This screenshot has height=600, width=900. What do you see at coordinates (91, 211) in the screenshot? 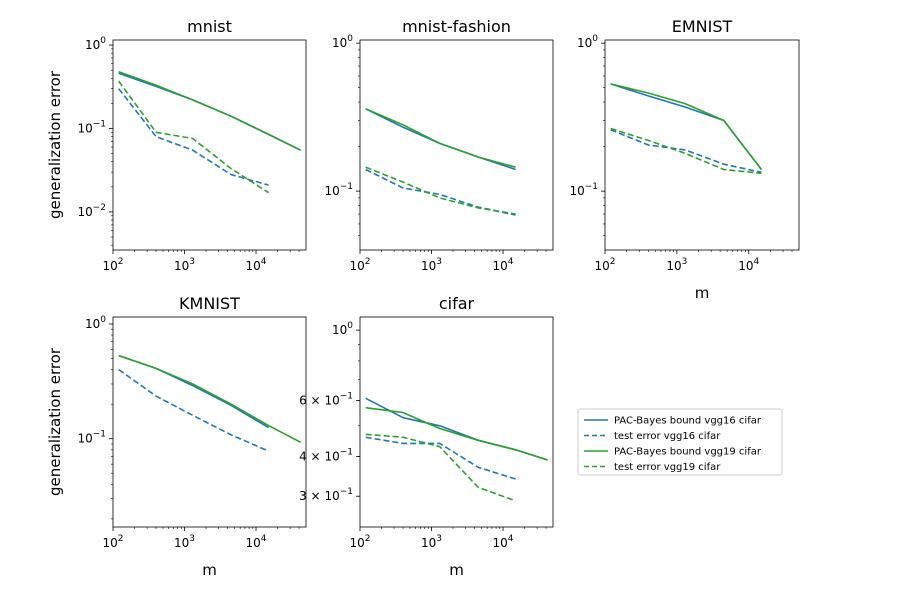
I see `y-tick-label: 10⁻²` at bounding box center [91, 211].